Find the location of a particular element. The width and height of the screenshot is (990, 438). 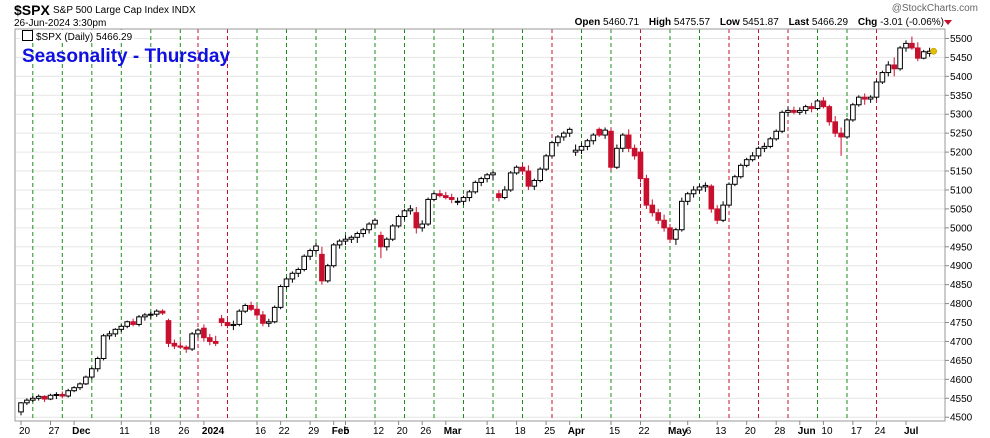

x-tick-label: 5 is located at coordinates (347, 431).